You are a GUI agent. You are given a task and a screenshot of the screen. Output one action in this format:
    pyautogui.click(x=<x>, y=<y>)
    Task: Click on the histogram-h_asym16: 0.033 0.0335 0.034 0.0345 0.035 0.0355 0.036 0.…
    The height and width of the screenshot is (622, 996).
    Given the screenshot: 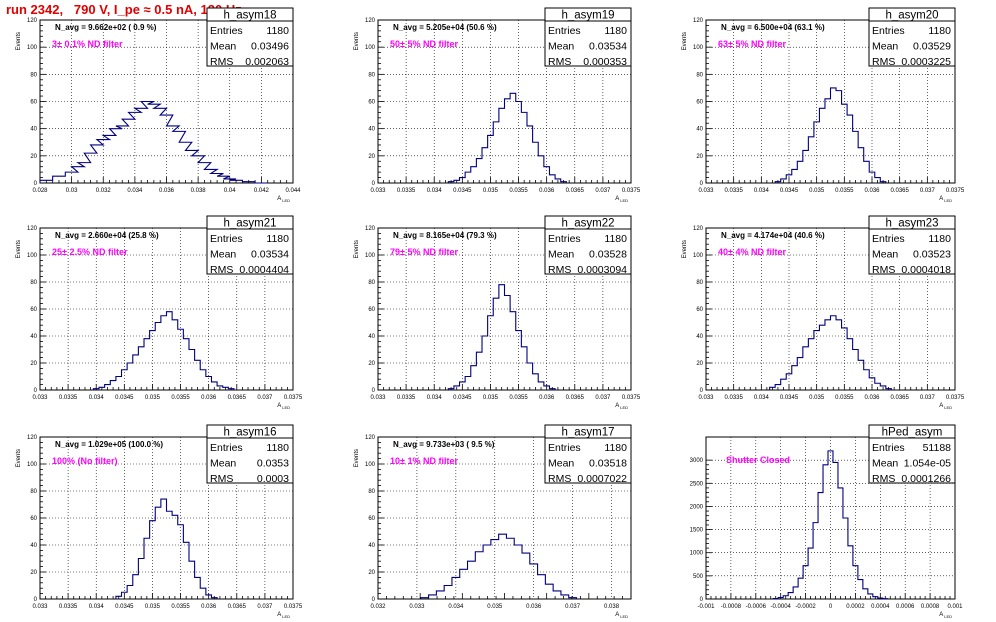 What is the action you would take?
    pyautogui.click(x=159, y=521)
    